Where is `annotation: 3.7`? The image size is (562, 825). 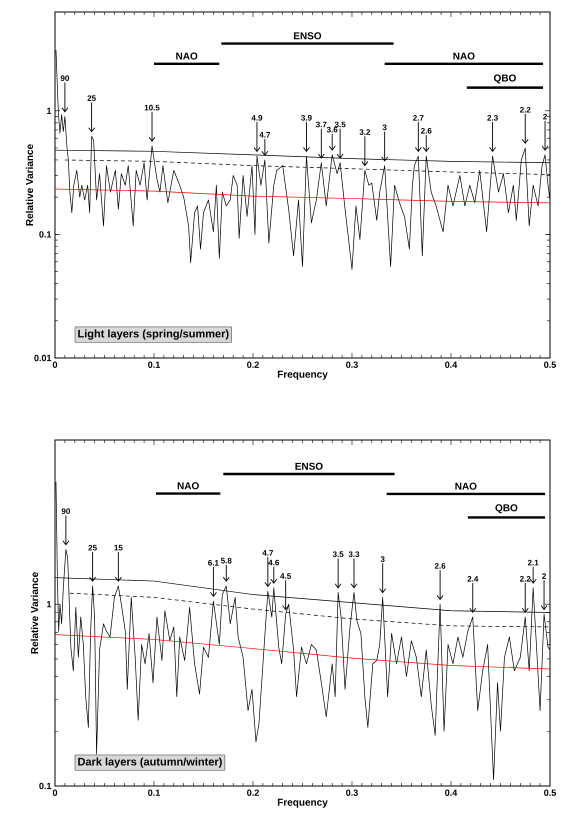 annotation: 3.7 is located at coordinates (321, 125).